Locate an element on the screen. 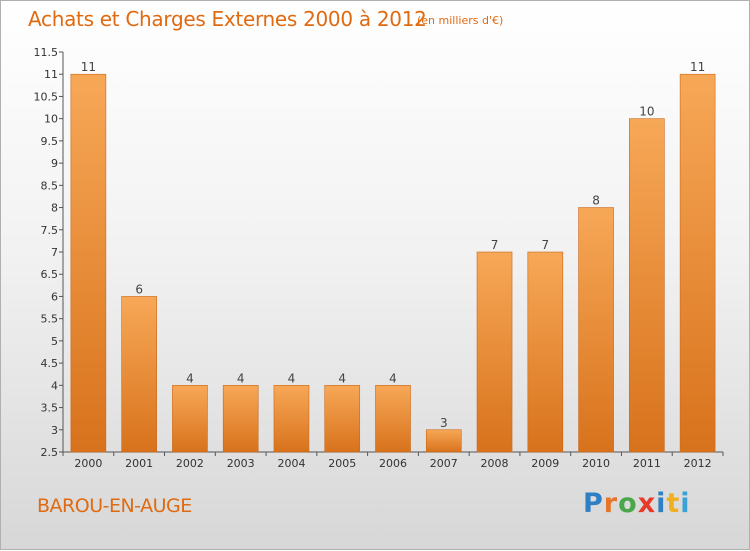  y-tick-label: 5.5 is located at coordinates (50, 319).